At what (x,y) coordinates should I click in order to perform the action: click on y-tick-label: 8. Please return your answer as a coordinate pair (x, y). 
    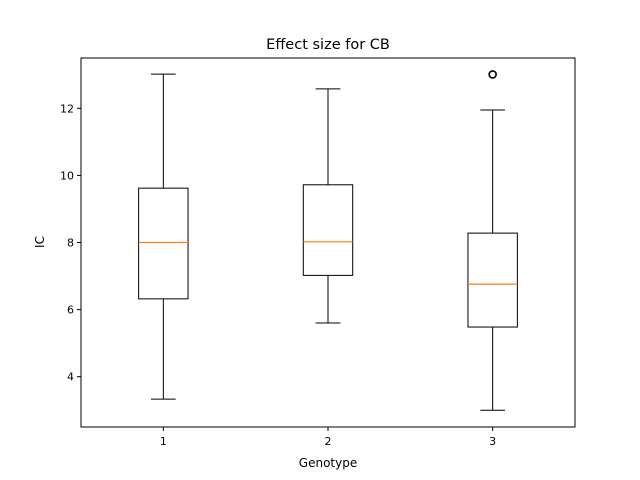
    Looking at the image, I should click on (70, 243).